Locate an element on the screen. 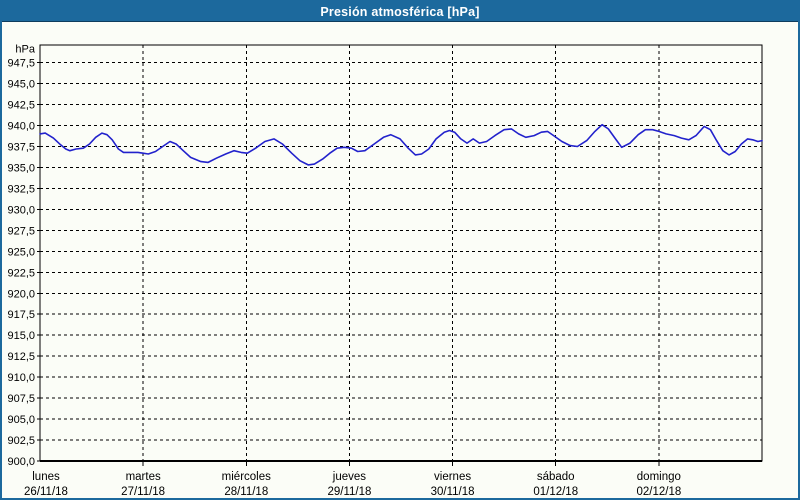 The height and width of the screenshot is (500, 800). pressure-line is located at coordinates (401, 144).